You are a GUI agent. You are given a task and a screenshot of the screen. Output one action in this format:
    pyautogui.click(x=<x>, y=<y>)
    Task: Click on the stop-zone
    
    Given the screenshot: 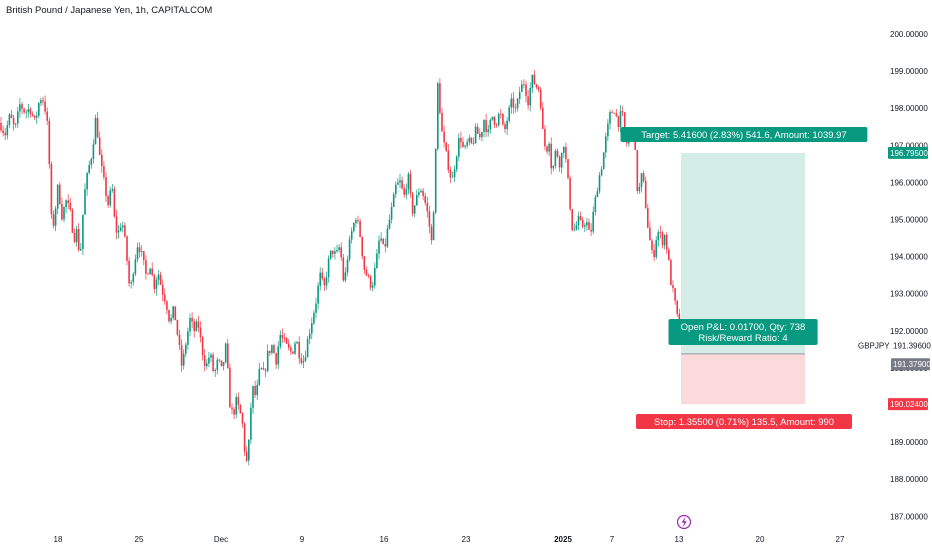 What is the action you would take?
    pyautogui.click(x=743, y=379)
    